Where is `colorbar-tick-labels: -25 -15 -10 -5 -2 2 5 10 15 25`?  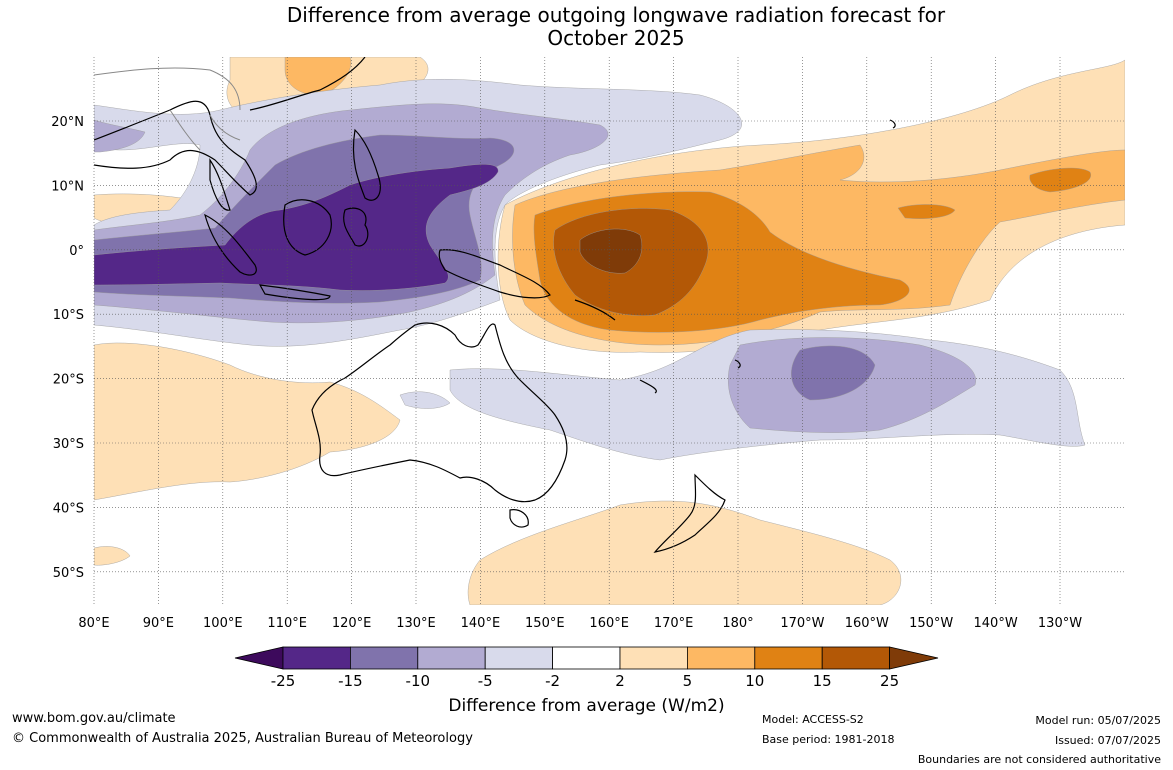
colorbar-tick-labels: -25 -15 -10 -5 -2 2 5 10 15 25 is located at coordinates (585, 681).